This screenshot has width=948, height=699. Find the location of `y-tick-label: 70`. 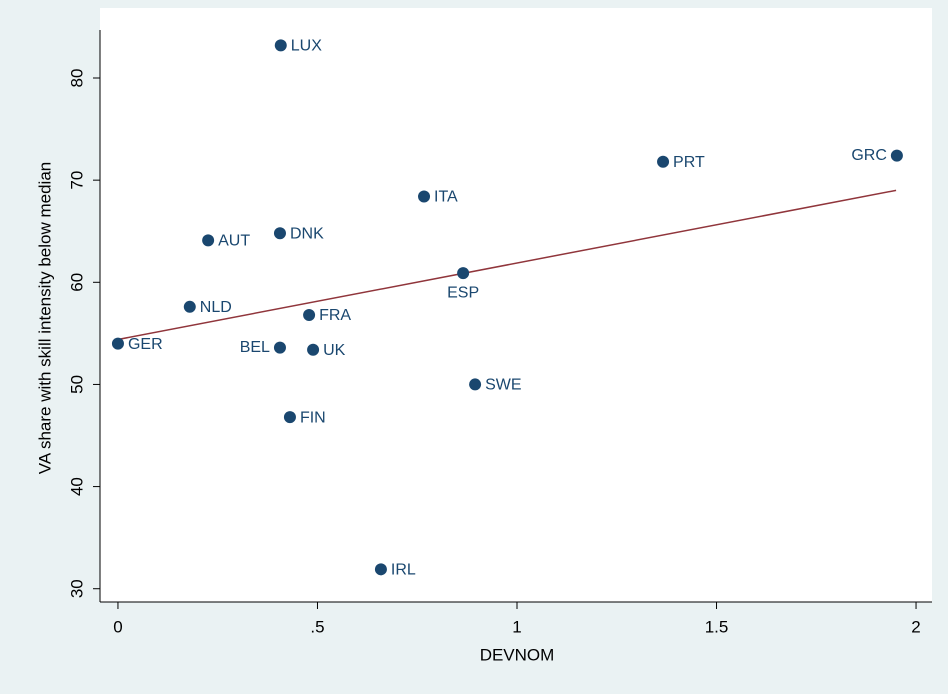

y-tick-label: 70 is located at coordinates (76, 180).